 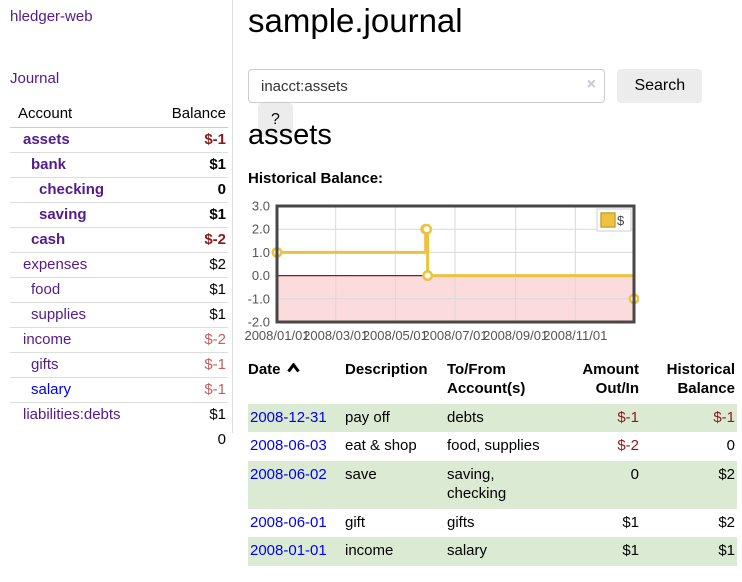 What do you see at coordinates (724, 417) in the screenshot?
I see `transaction-balance: $-1` at bounding box center [724, 417].